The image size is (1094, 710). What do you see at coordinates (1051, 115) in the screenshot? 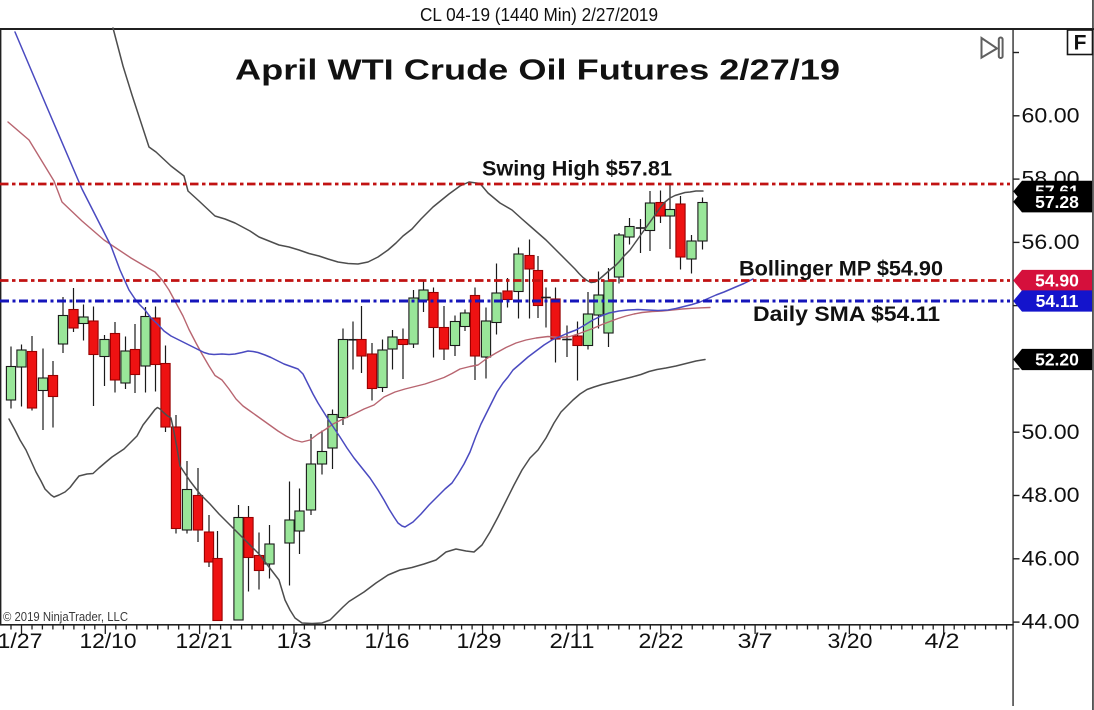
I see `svg-text: 60.00` at bounding box center [1051, 115].